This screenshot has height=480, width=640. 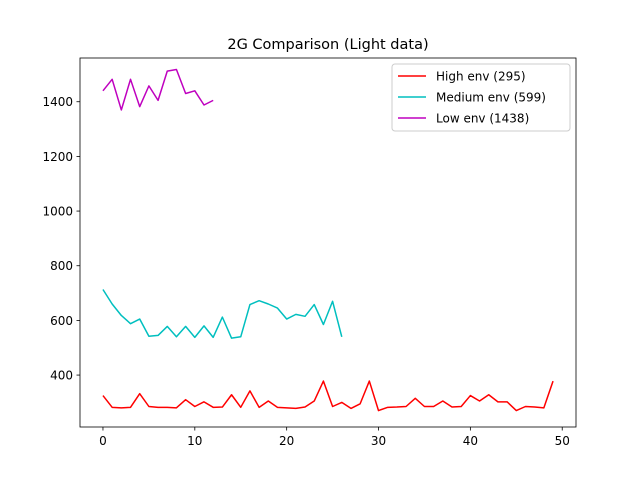 What do you see at coordinates (481, 77) in the screenshot?
I see `legend-entry-label: High env (295)` at bounding box center [481, 77].